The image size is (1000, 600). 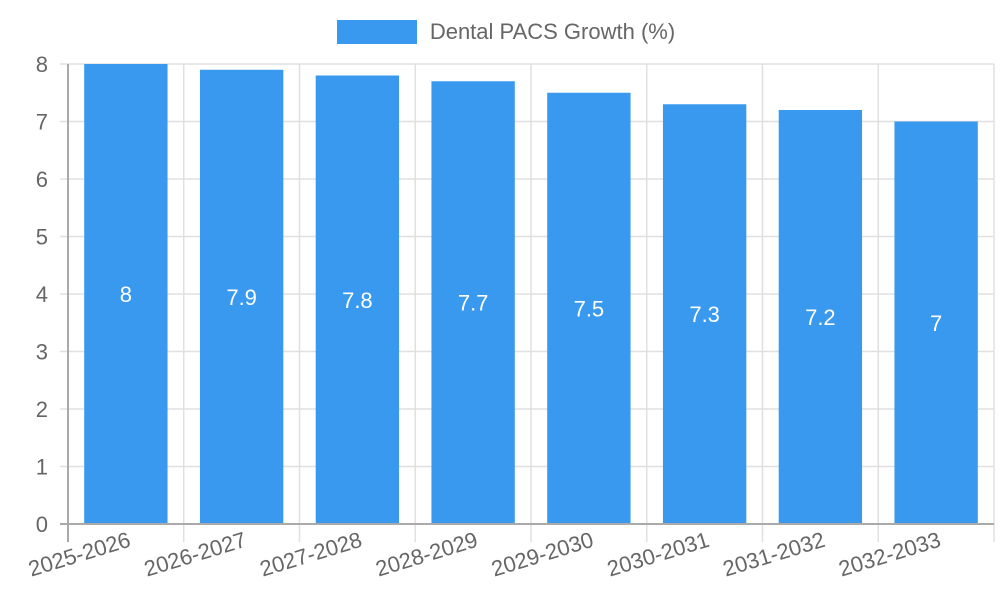 I want to click on x-tick-label: 2031-2032, so click(x=774, y=554).